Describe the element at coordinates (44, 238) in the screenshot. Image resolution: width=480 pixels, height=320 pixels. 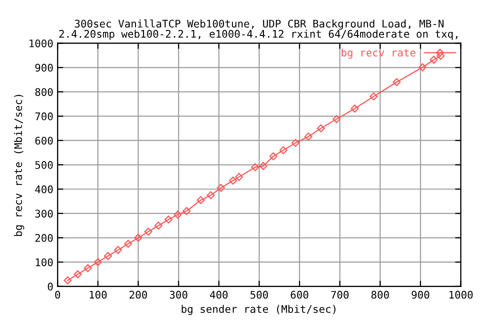
I see `y-tick-label: 200` at that location.